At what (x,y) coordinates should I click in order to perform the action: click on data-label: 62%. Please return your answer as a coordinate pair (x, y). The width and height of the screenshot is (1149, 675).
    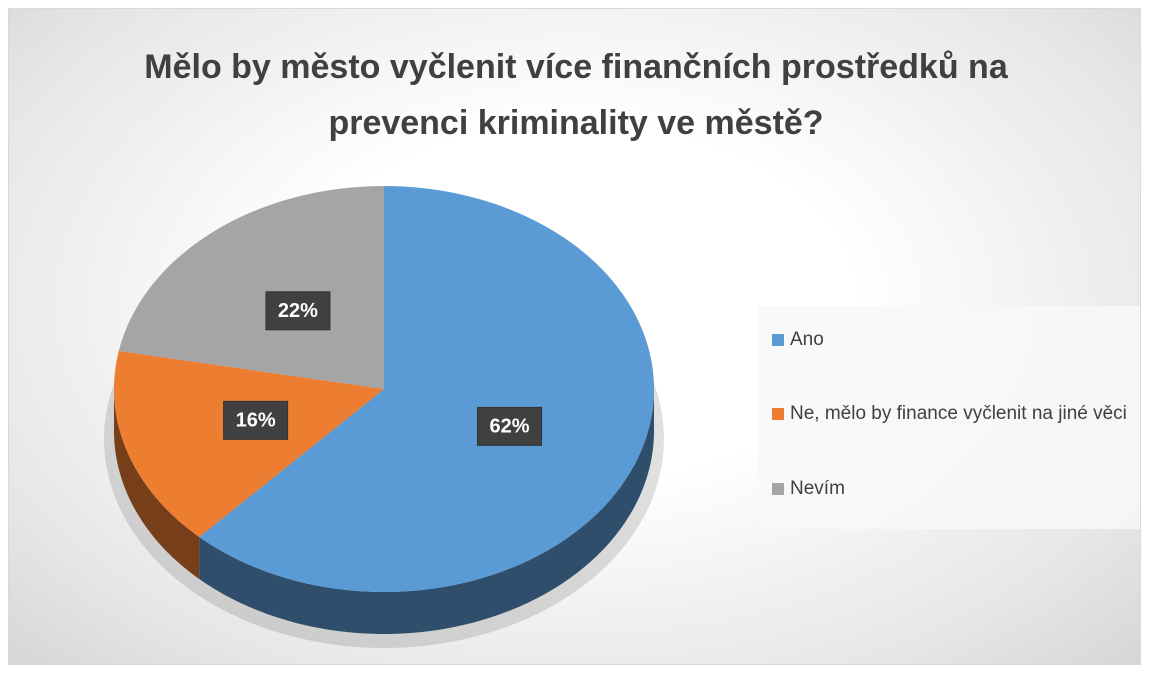
    Looking at the image, I should click on (510, 427).